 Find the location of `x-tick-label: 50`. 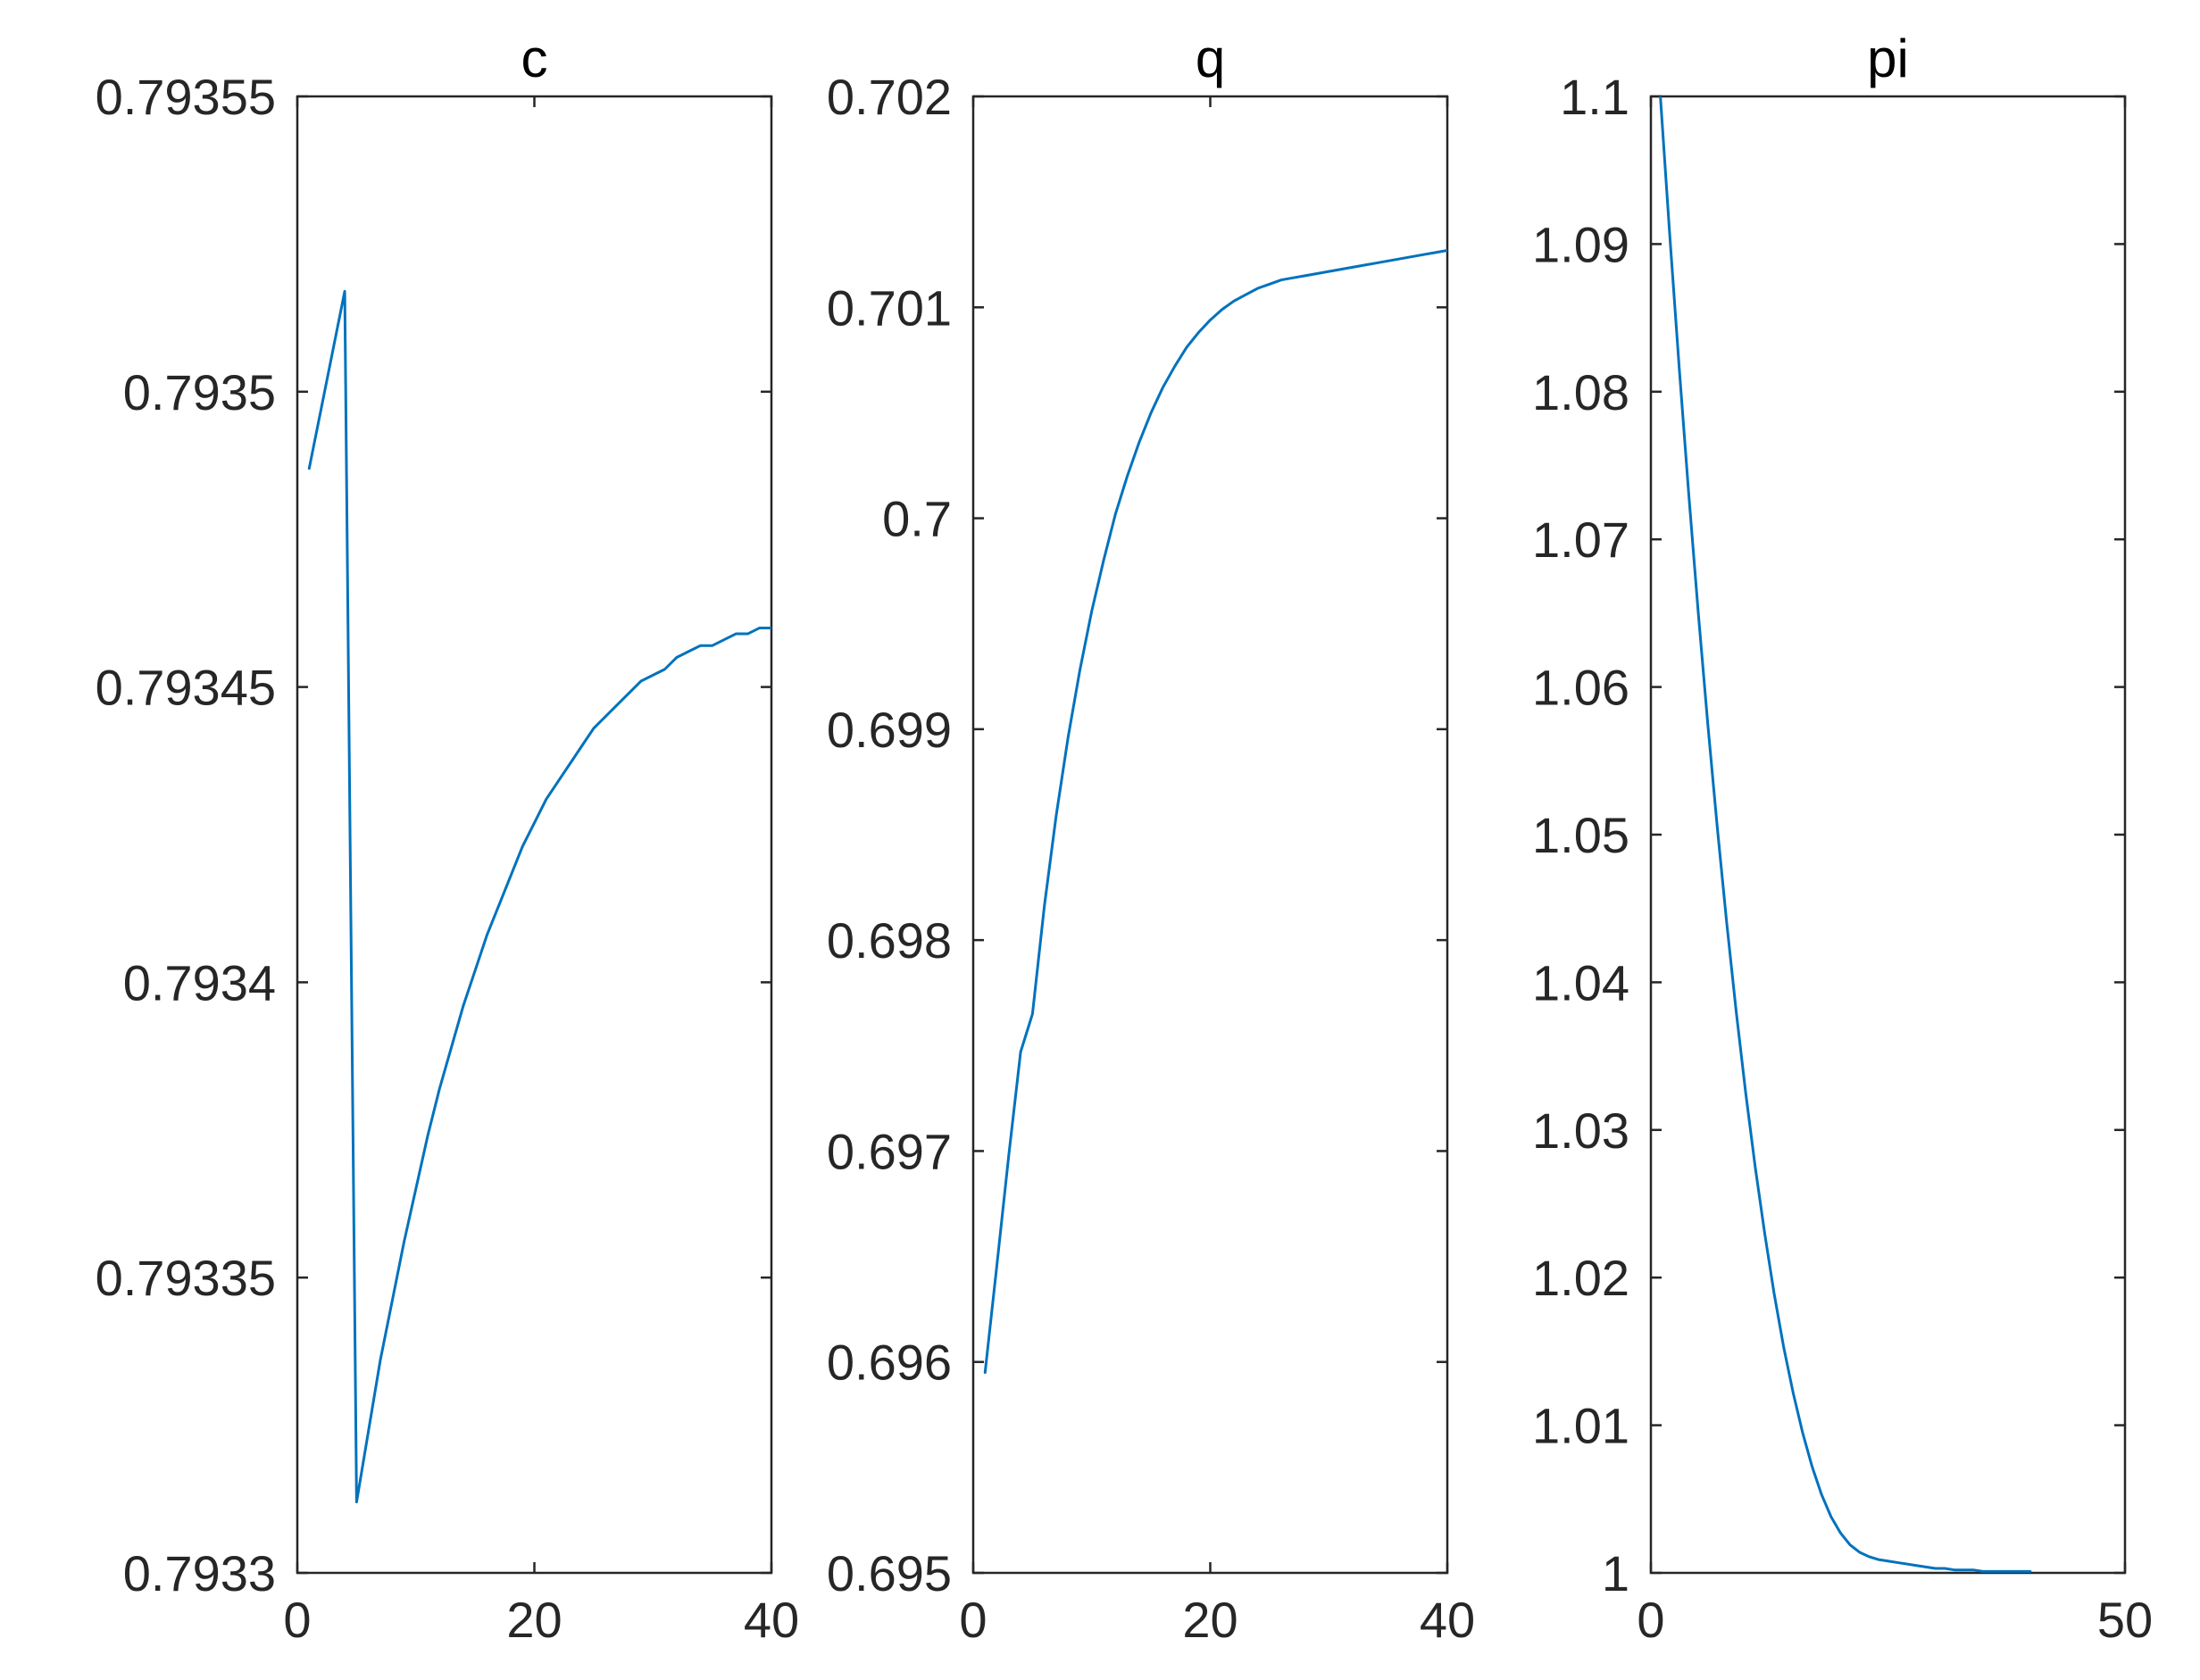

x-tick-label: 50 is located at coordinates (2125, 1620).